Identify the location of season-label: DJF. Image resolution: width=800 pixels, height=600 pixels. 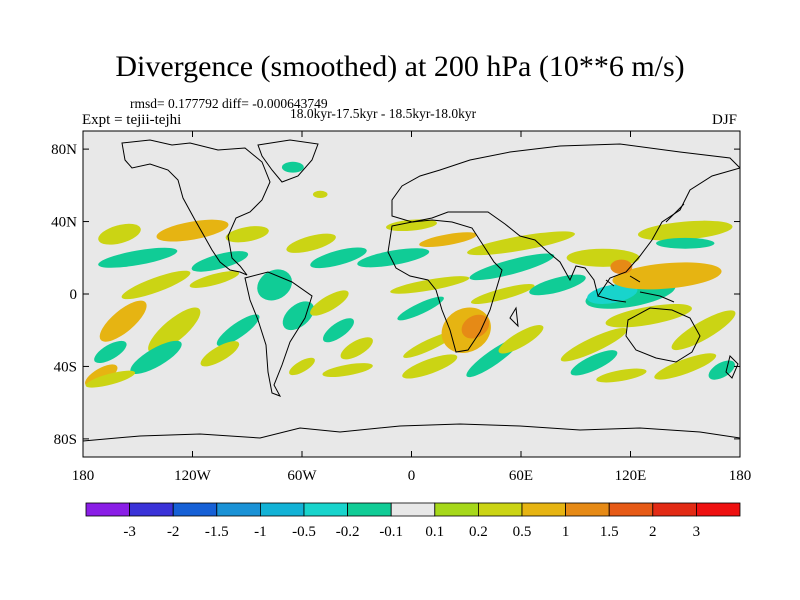
(725, 120).